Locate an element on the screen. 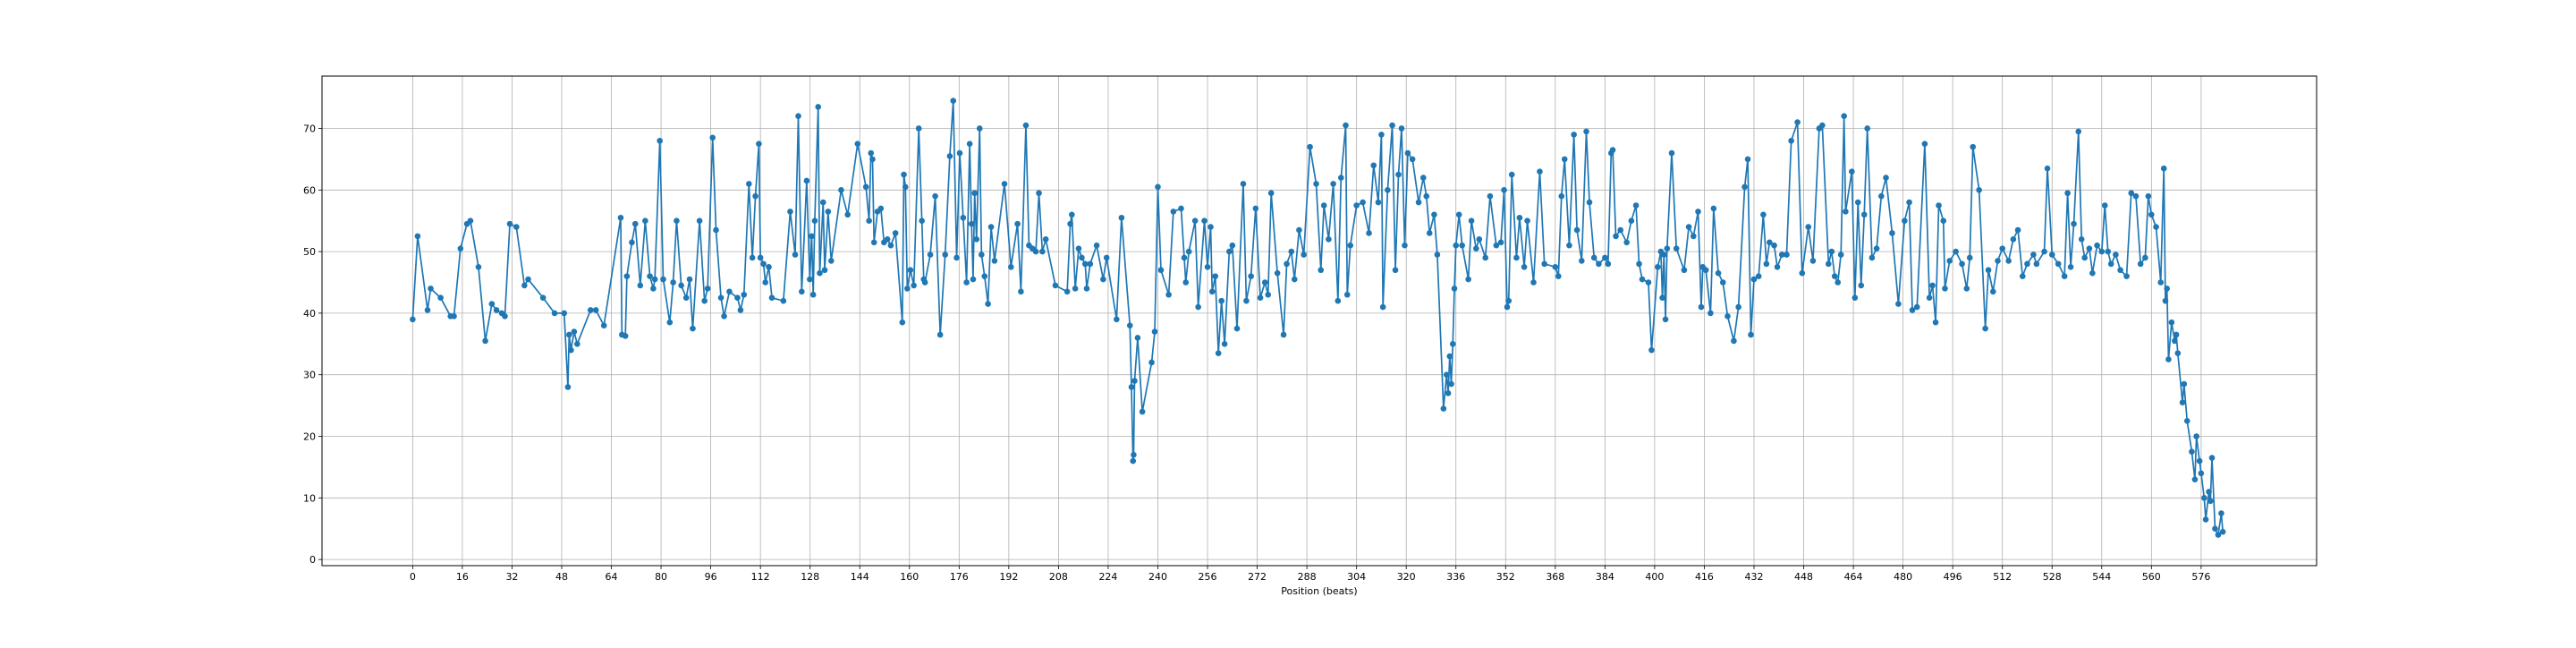 The height and width of the screenshot is (648, 2576). x-tick-label: 96 is located at coordinates (711, 577).